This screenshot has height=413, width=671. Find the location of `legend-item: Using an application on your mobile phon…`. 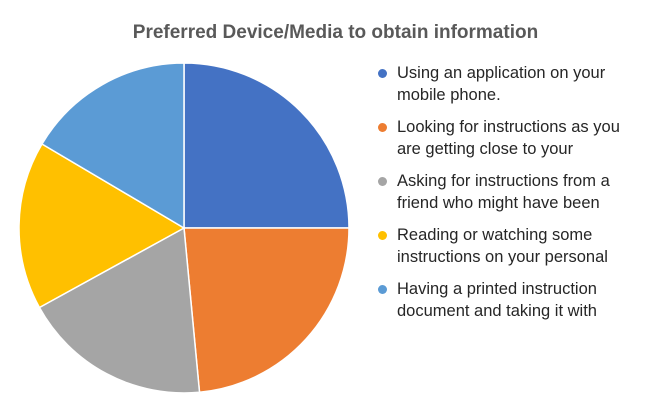

legend-item: Using an application on your mobile phon… is located at coordinates (523, 84).